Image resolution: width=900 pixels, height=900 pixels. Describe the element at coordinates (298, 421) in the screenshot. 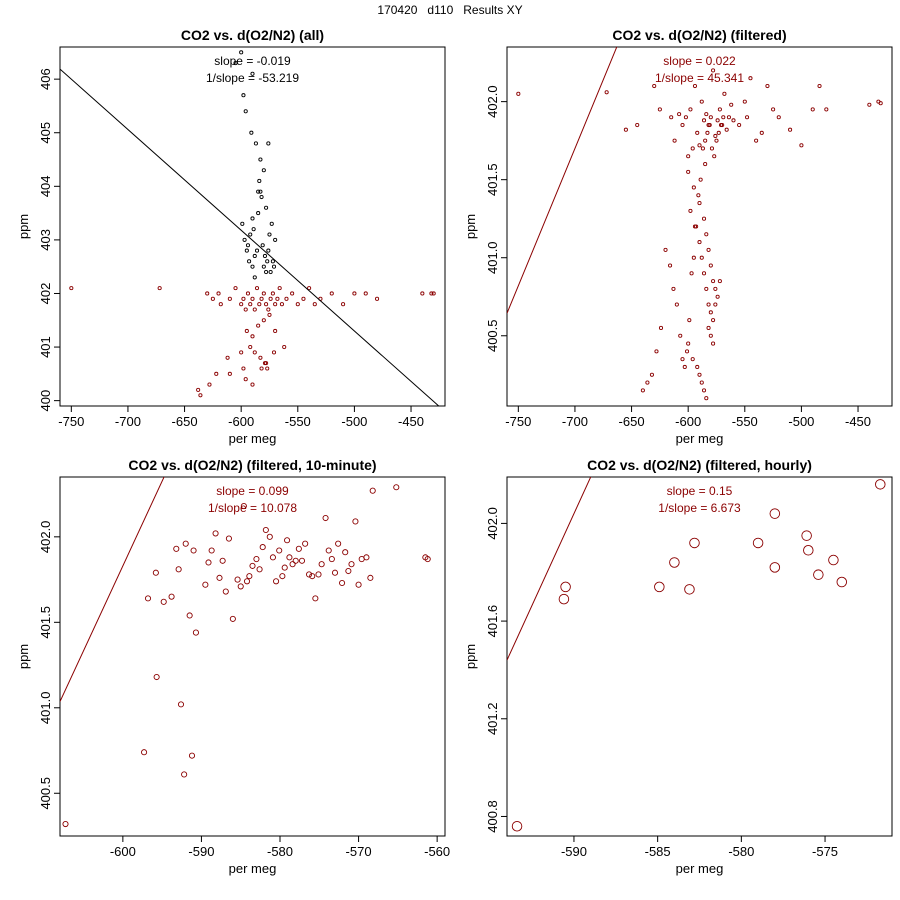

I see `x-tick-label: -550` at that location.